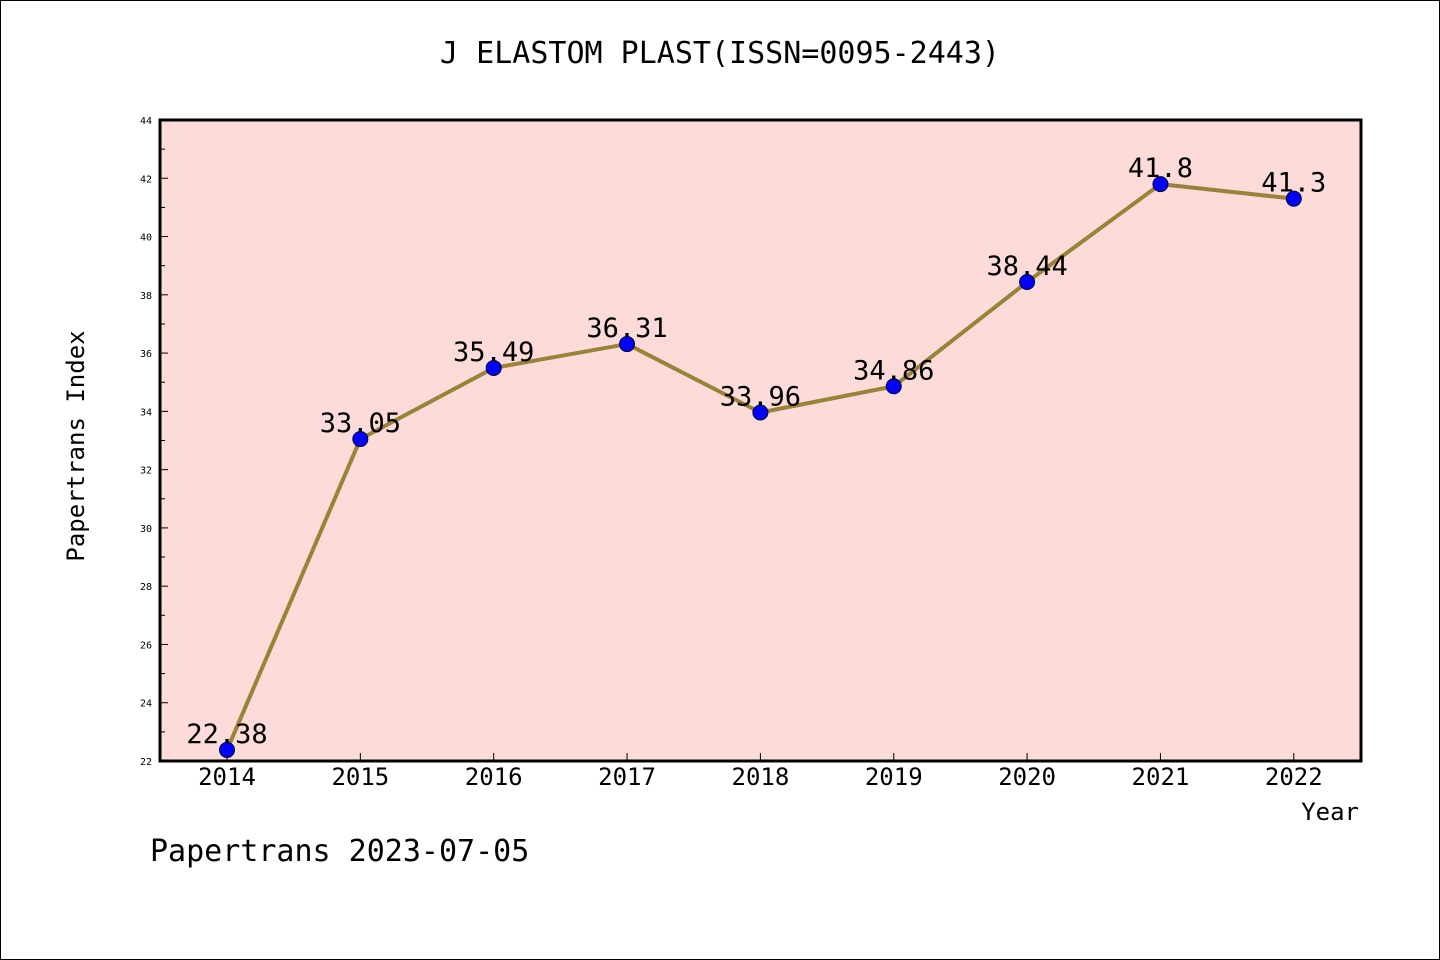  I want to click on x-tick-label: 2022, so click(1294, 777).